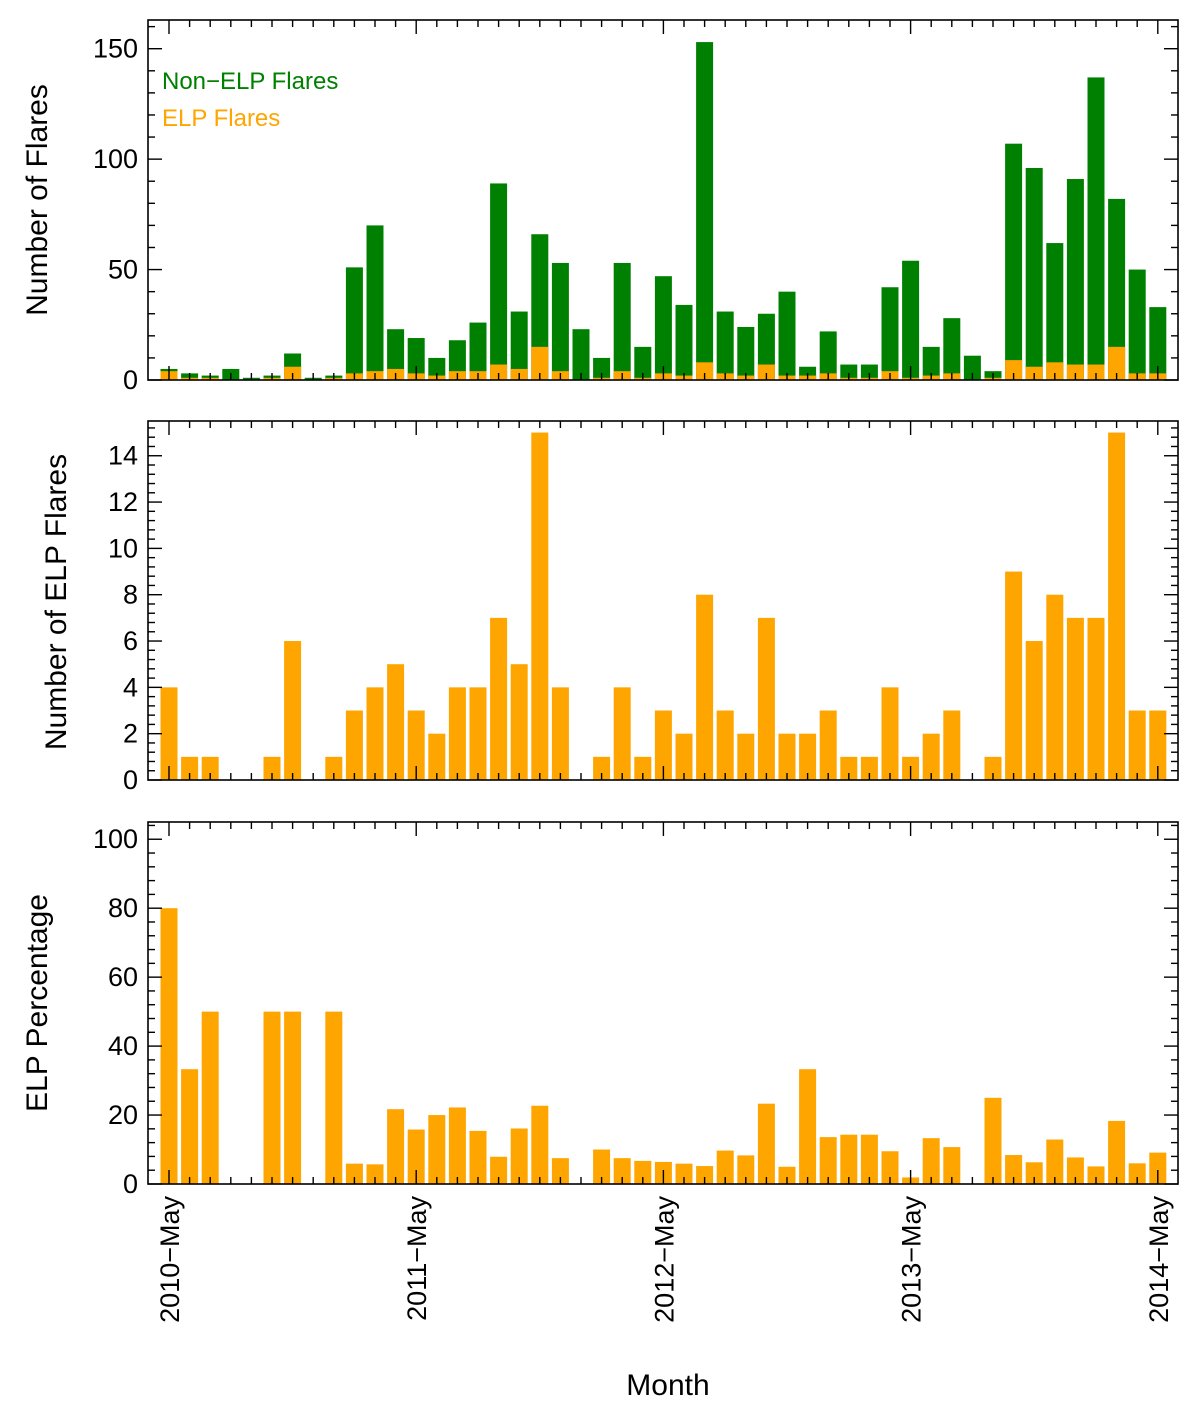  I want to click on y-tick-label: 10, so click(123, 548).